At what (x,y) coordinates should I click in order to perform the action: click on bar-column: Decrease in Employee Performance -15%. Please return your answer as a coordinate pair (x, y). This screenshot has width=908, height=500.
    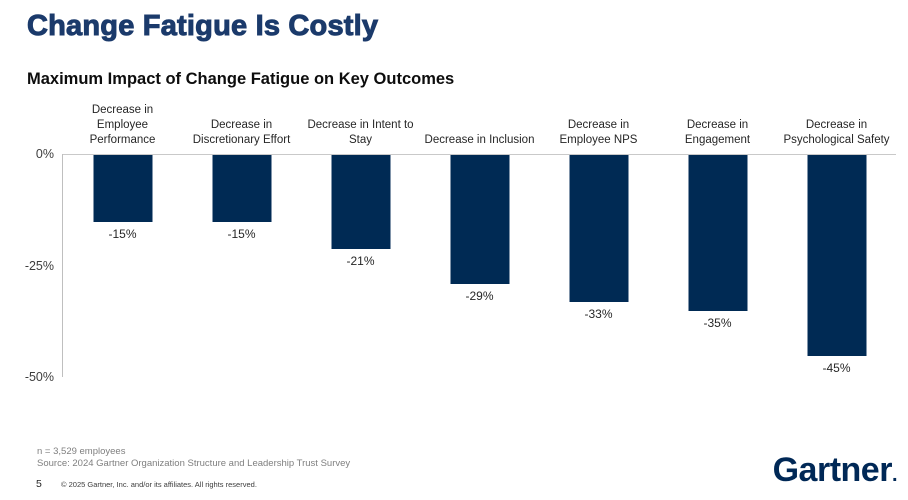
    Looking at the image, I should click on (122, 240).